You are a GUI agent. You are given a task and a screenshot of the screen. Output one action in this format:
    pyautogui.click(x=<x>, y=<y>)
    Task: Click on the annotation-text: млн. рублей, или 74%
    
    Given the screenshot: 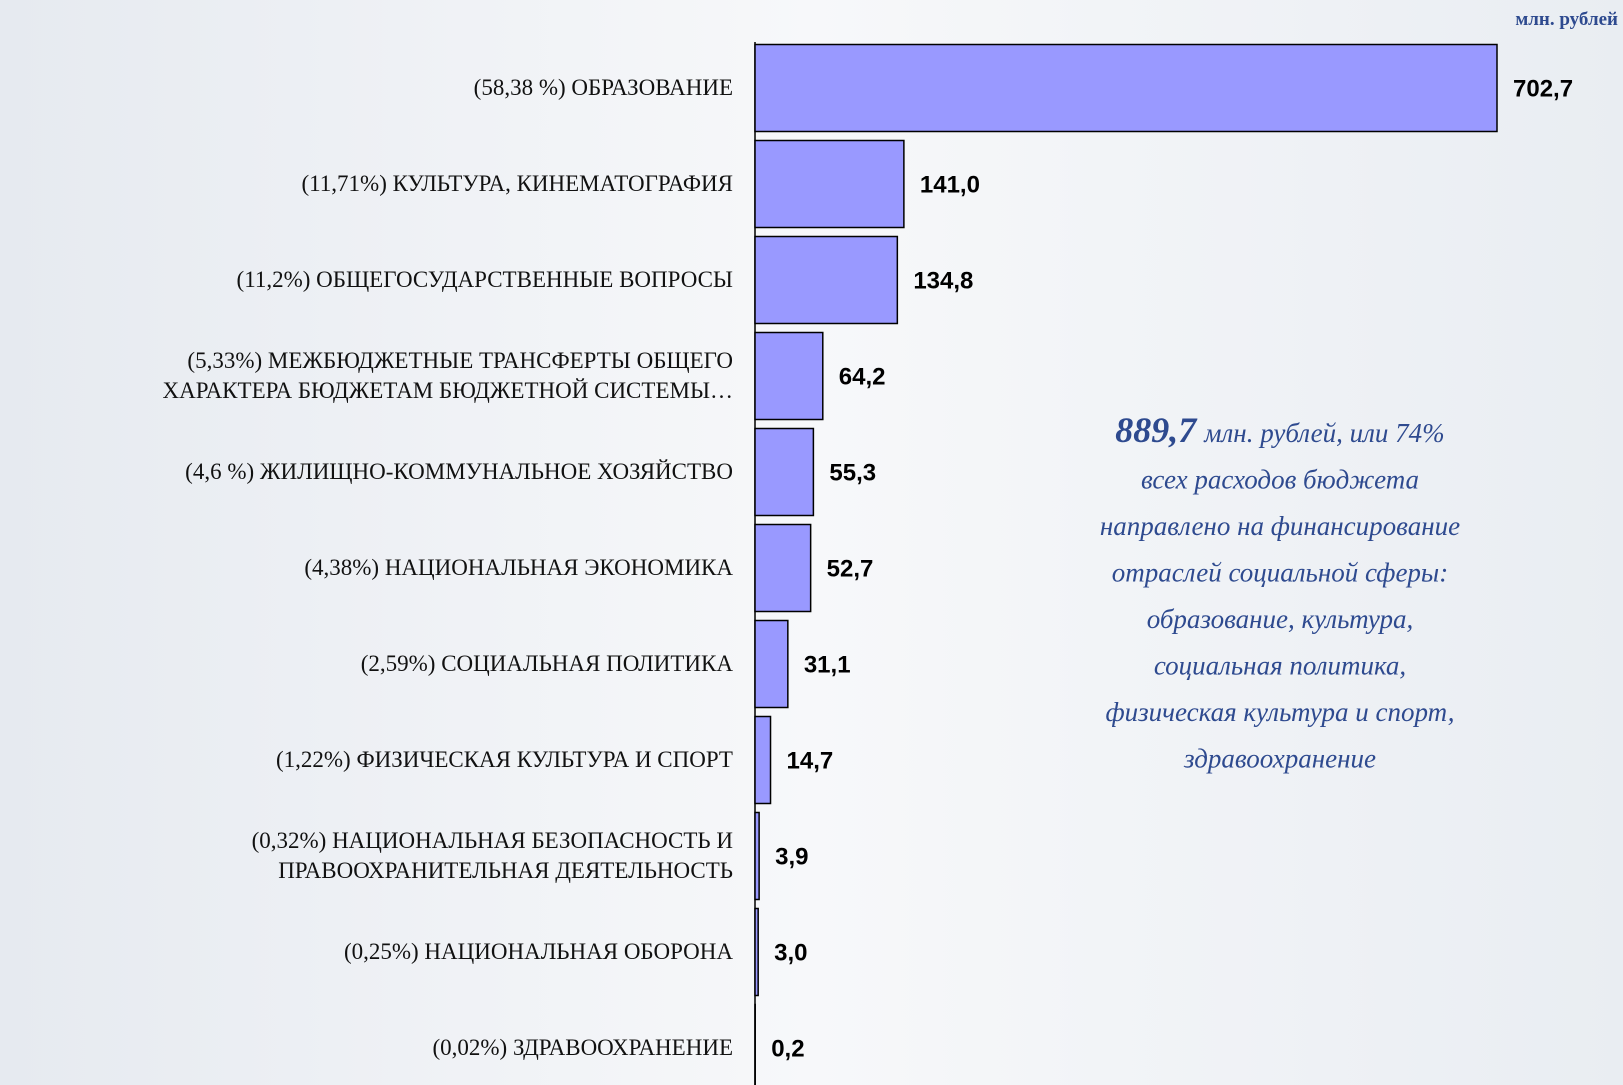 What is the action you would take?
    pyautogui.click(x=1323, y=433)
    